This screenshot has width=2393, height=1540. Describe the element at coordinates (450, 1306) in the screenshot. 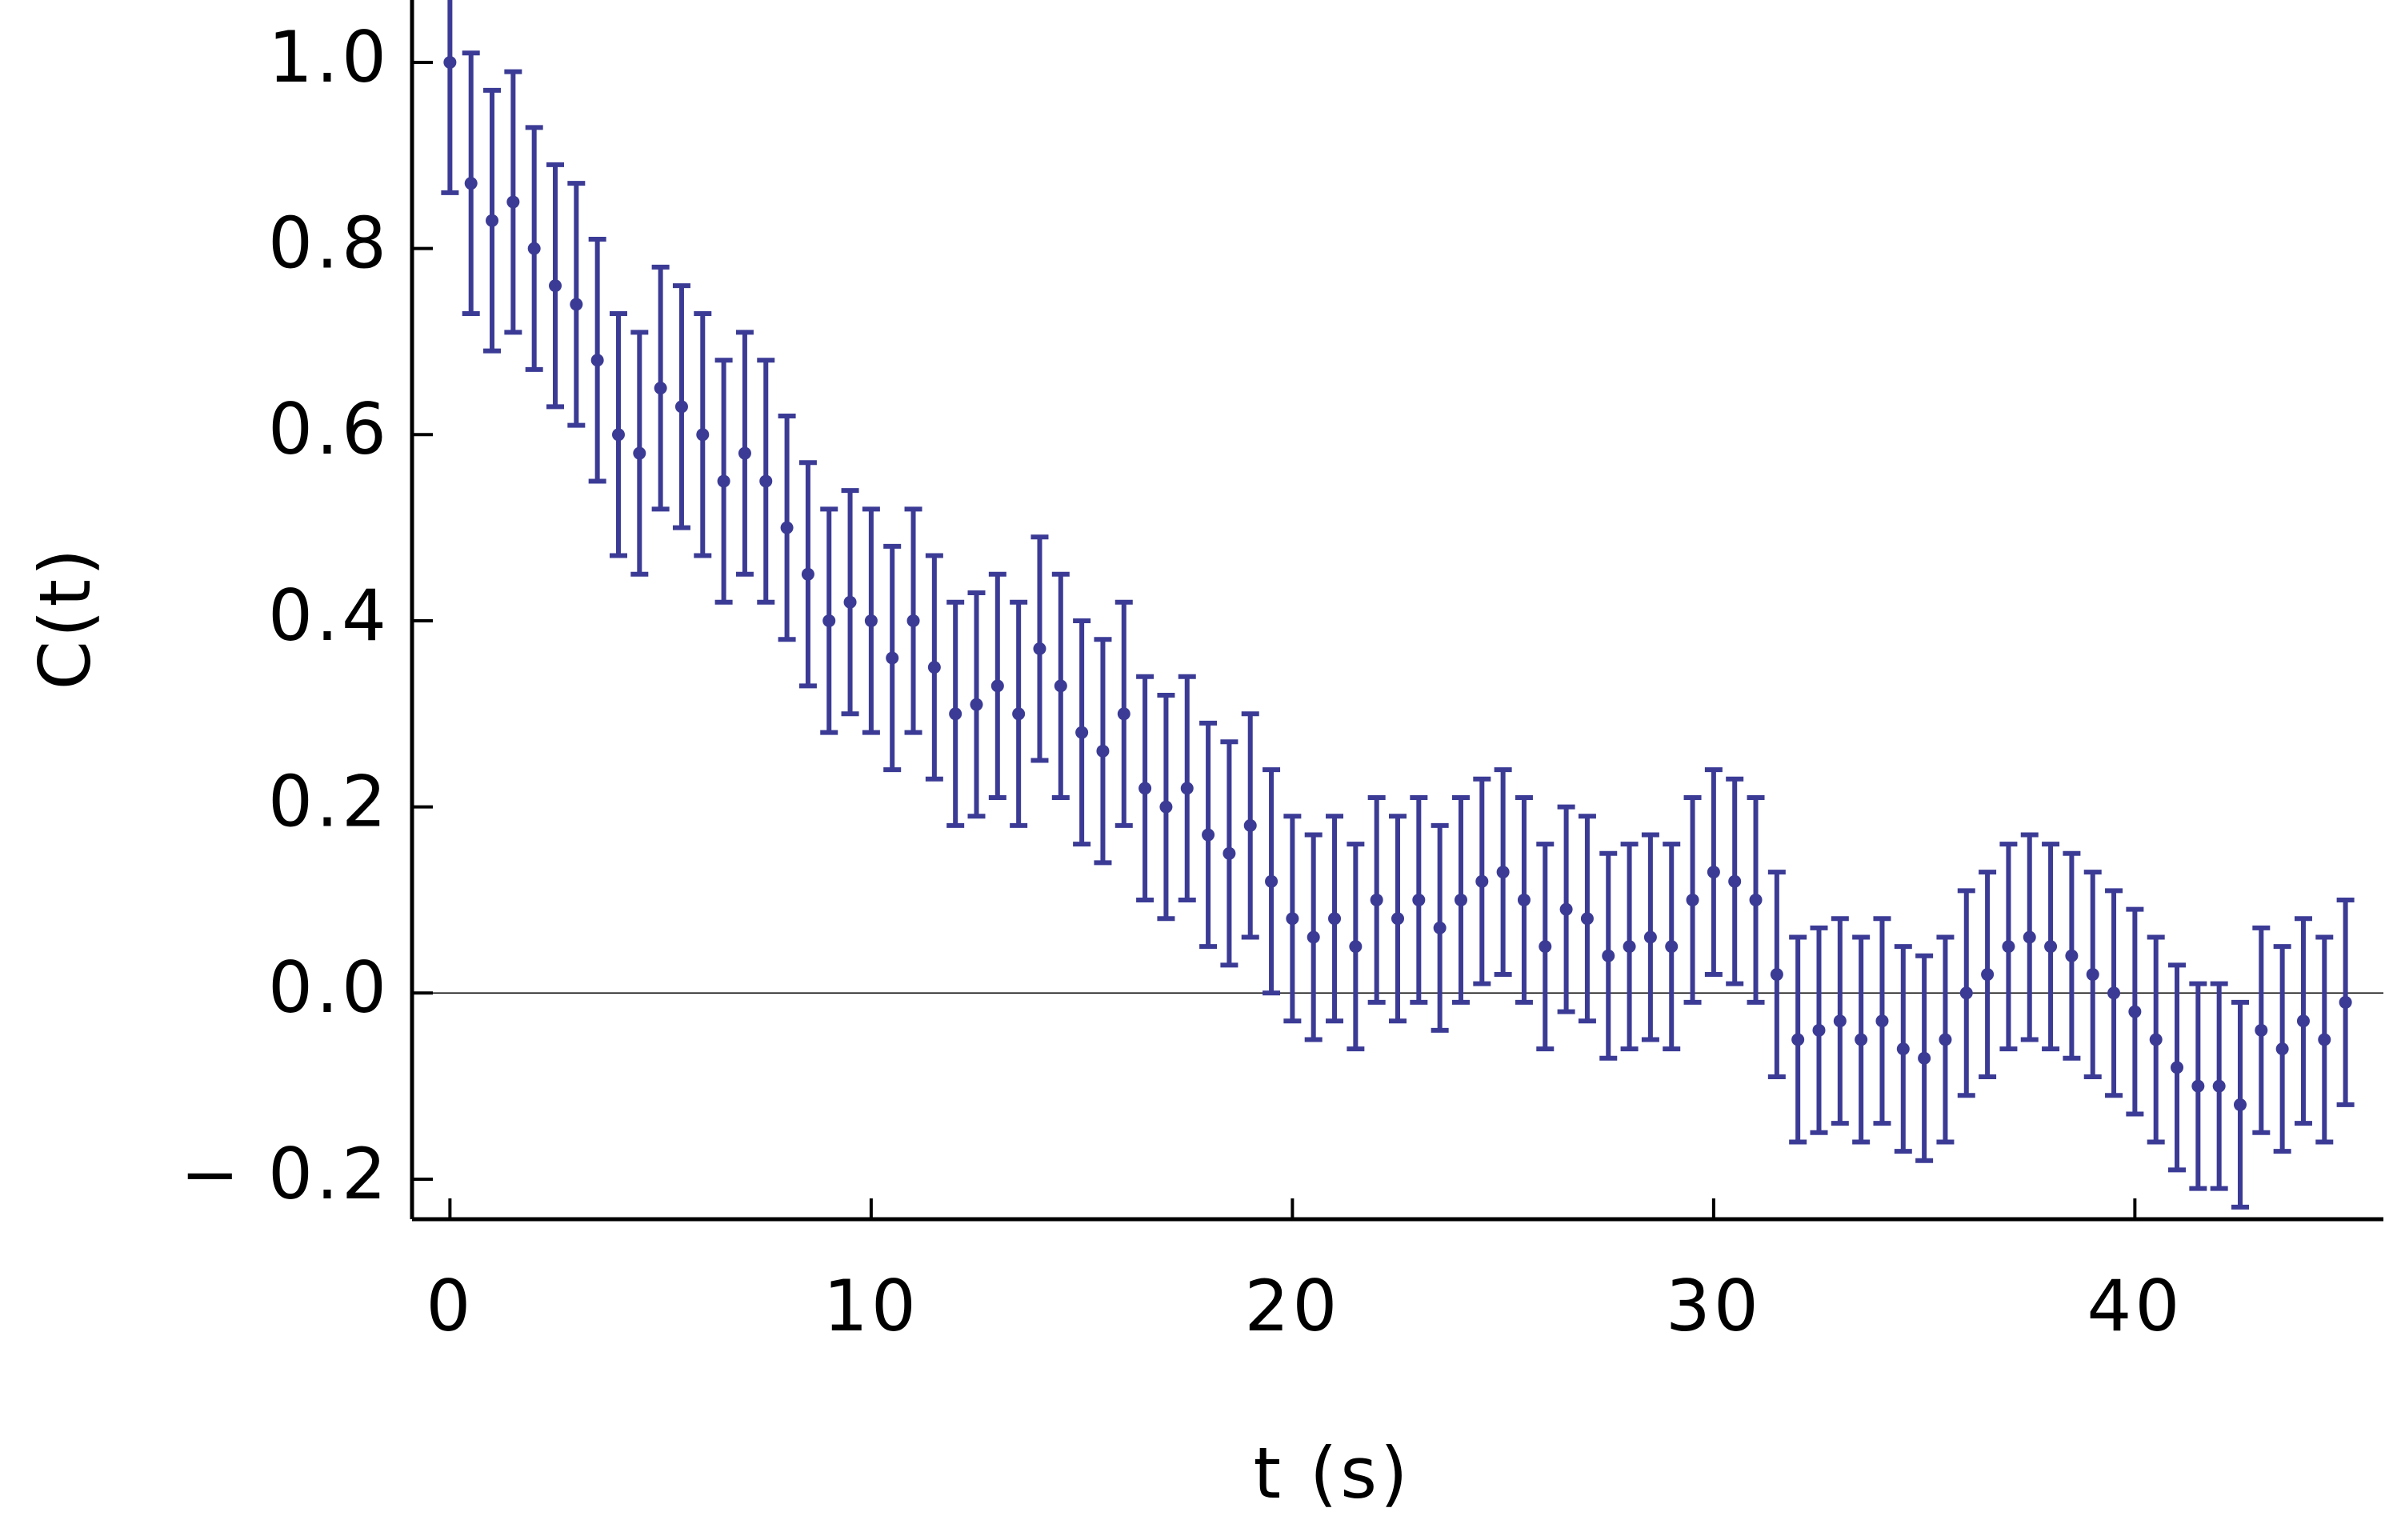

I see `x-tick-label: 0` at that location.